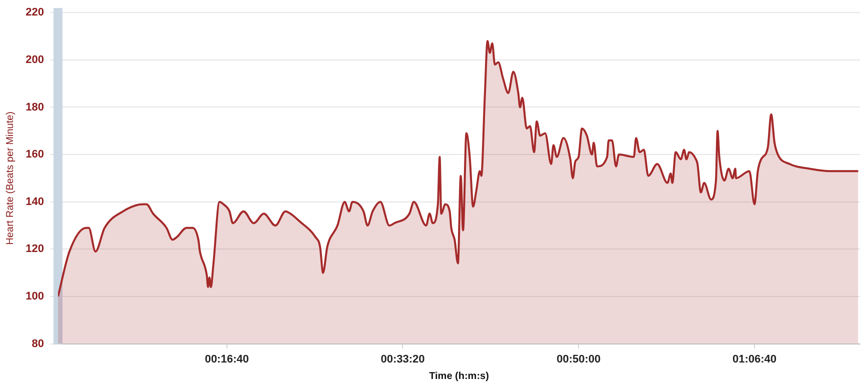 This screenshot has height=388, width=863. Describe the element at coordinates (35, 154) in the screenshot. I see `y-tick-label: 160` at that location.